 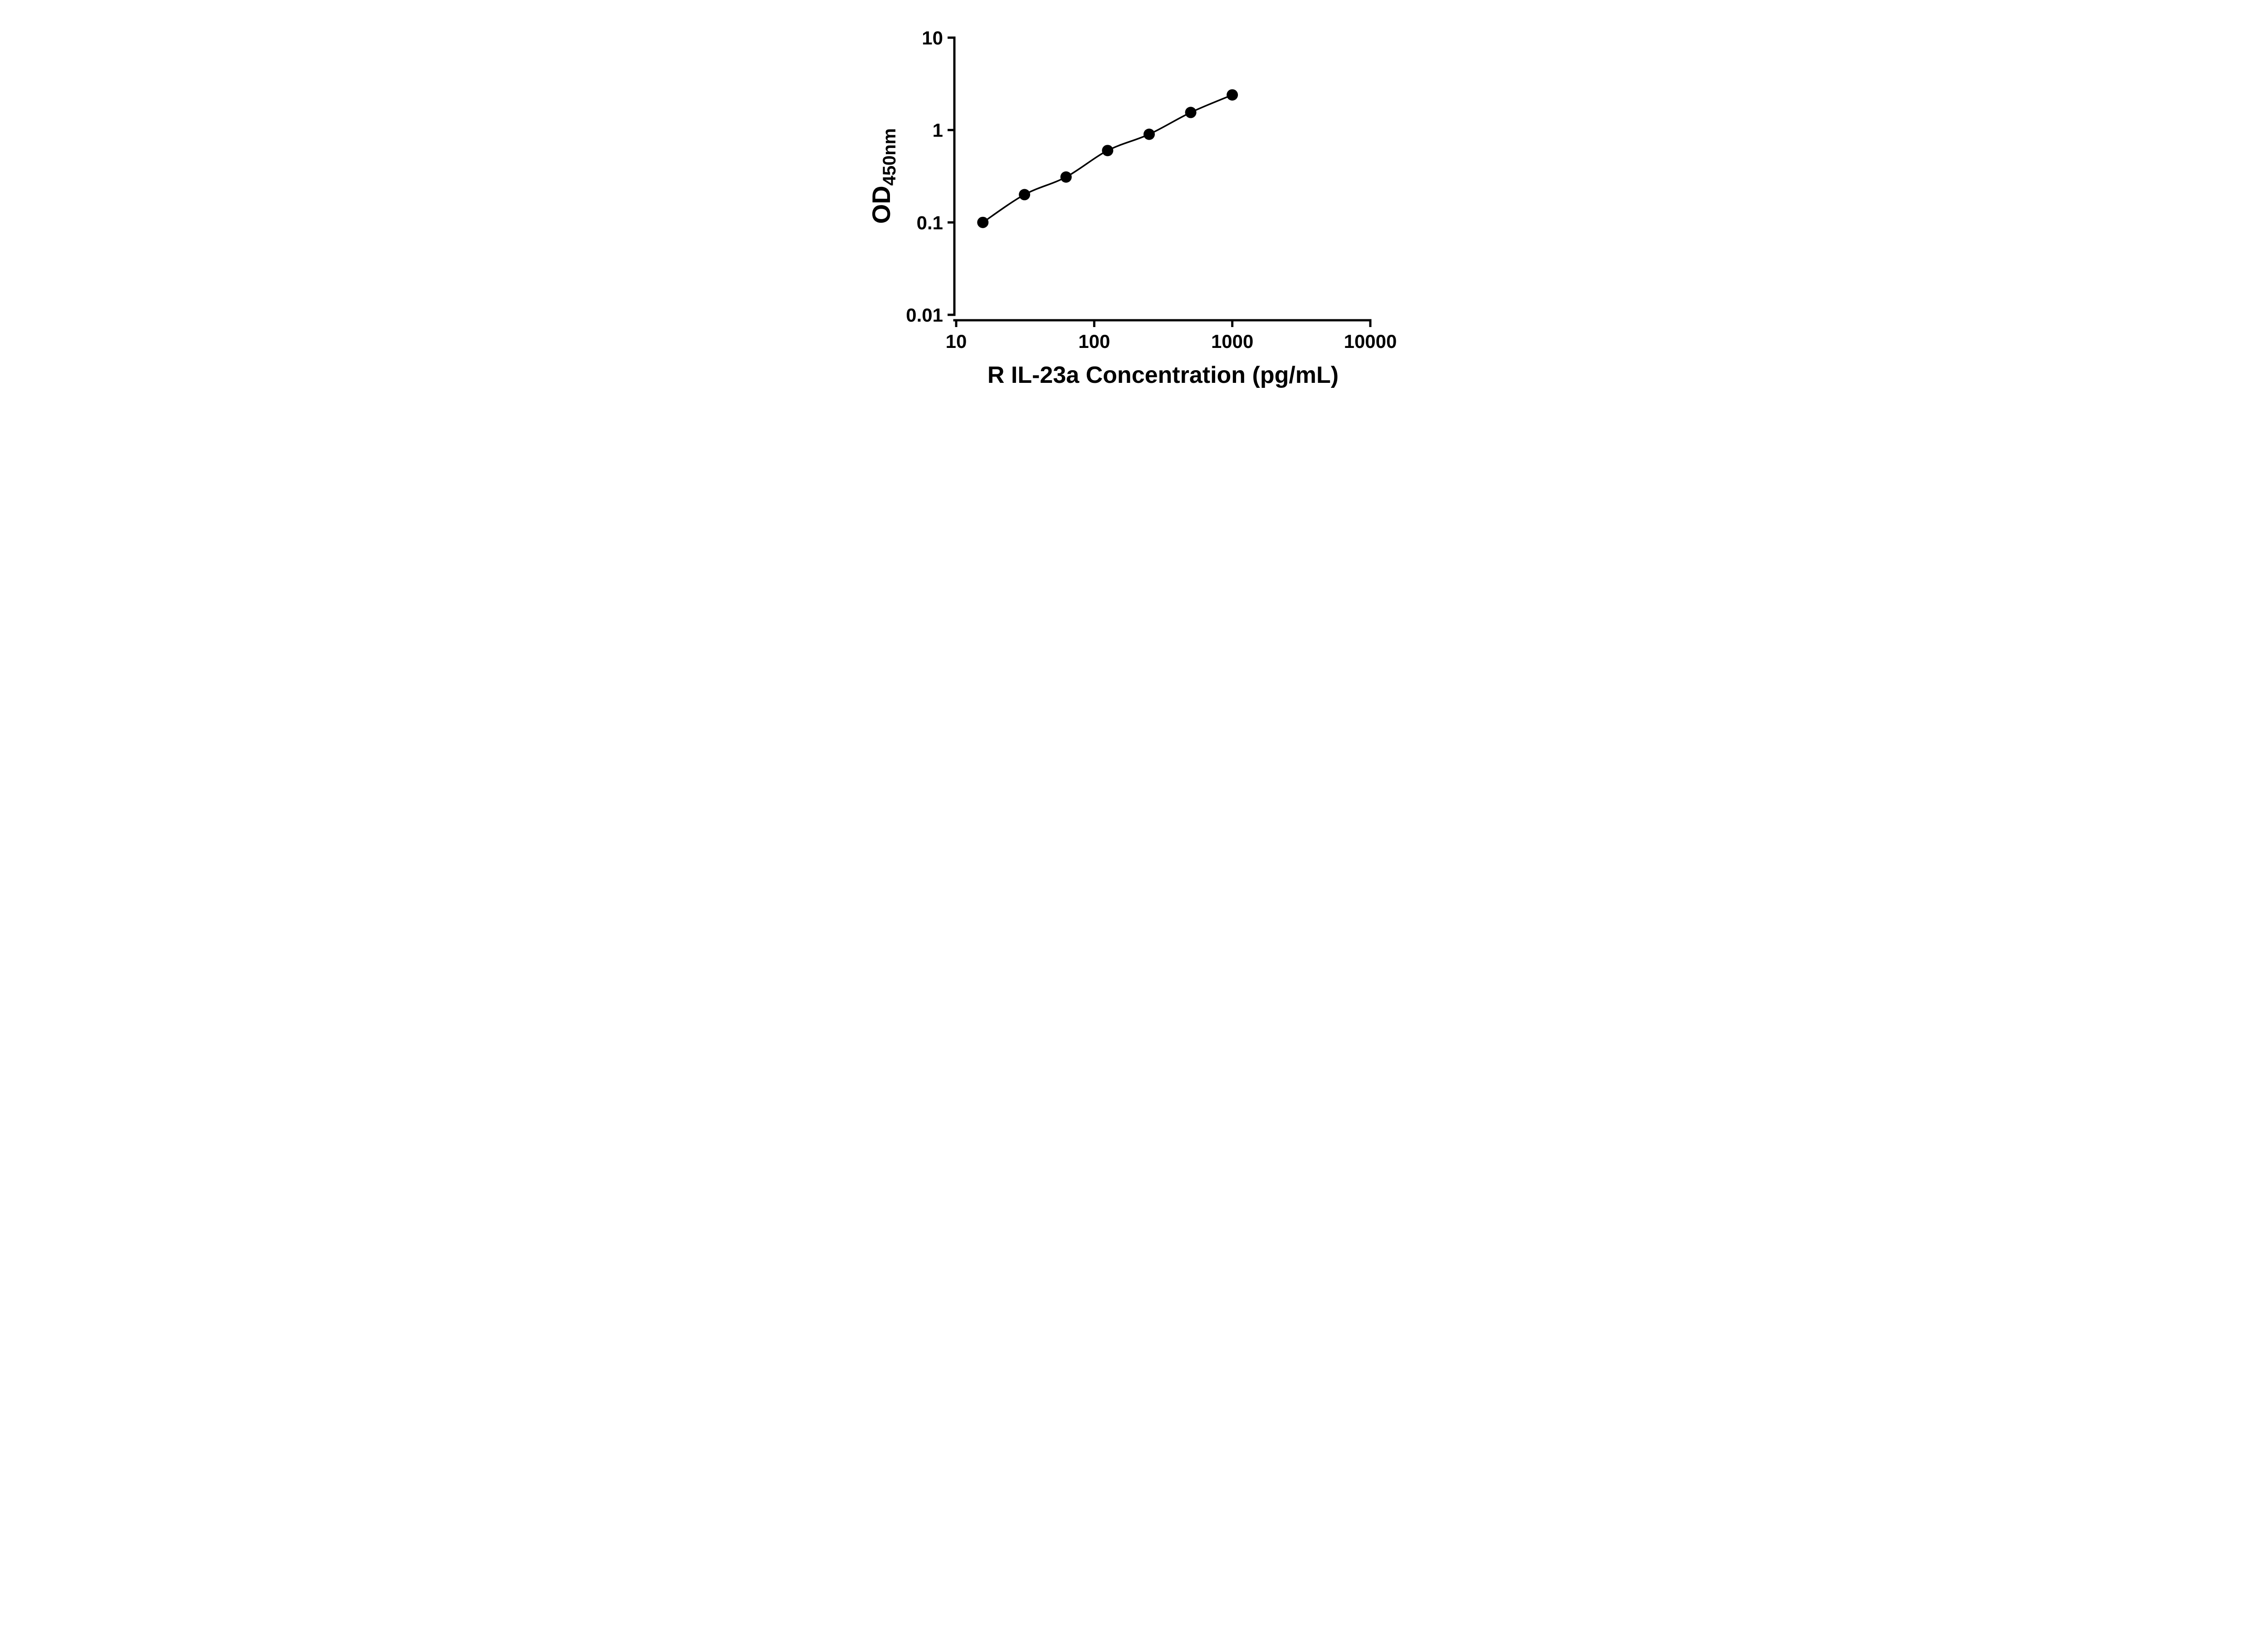 What do you see at coordinates (1232, 341) in the screenshot?
I see `x-axis-tick-label: 1000` at bounding box center [1232, 341].